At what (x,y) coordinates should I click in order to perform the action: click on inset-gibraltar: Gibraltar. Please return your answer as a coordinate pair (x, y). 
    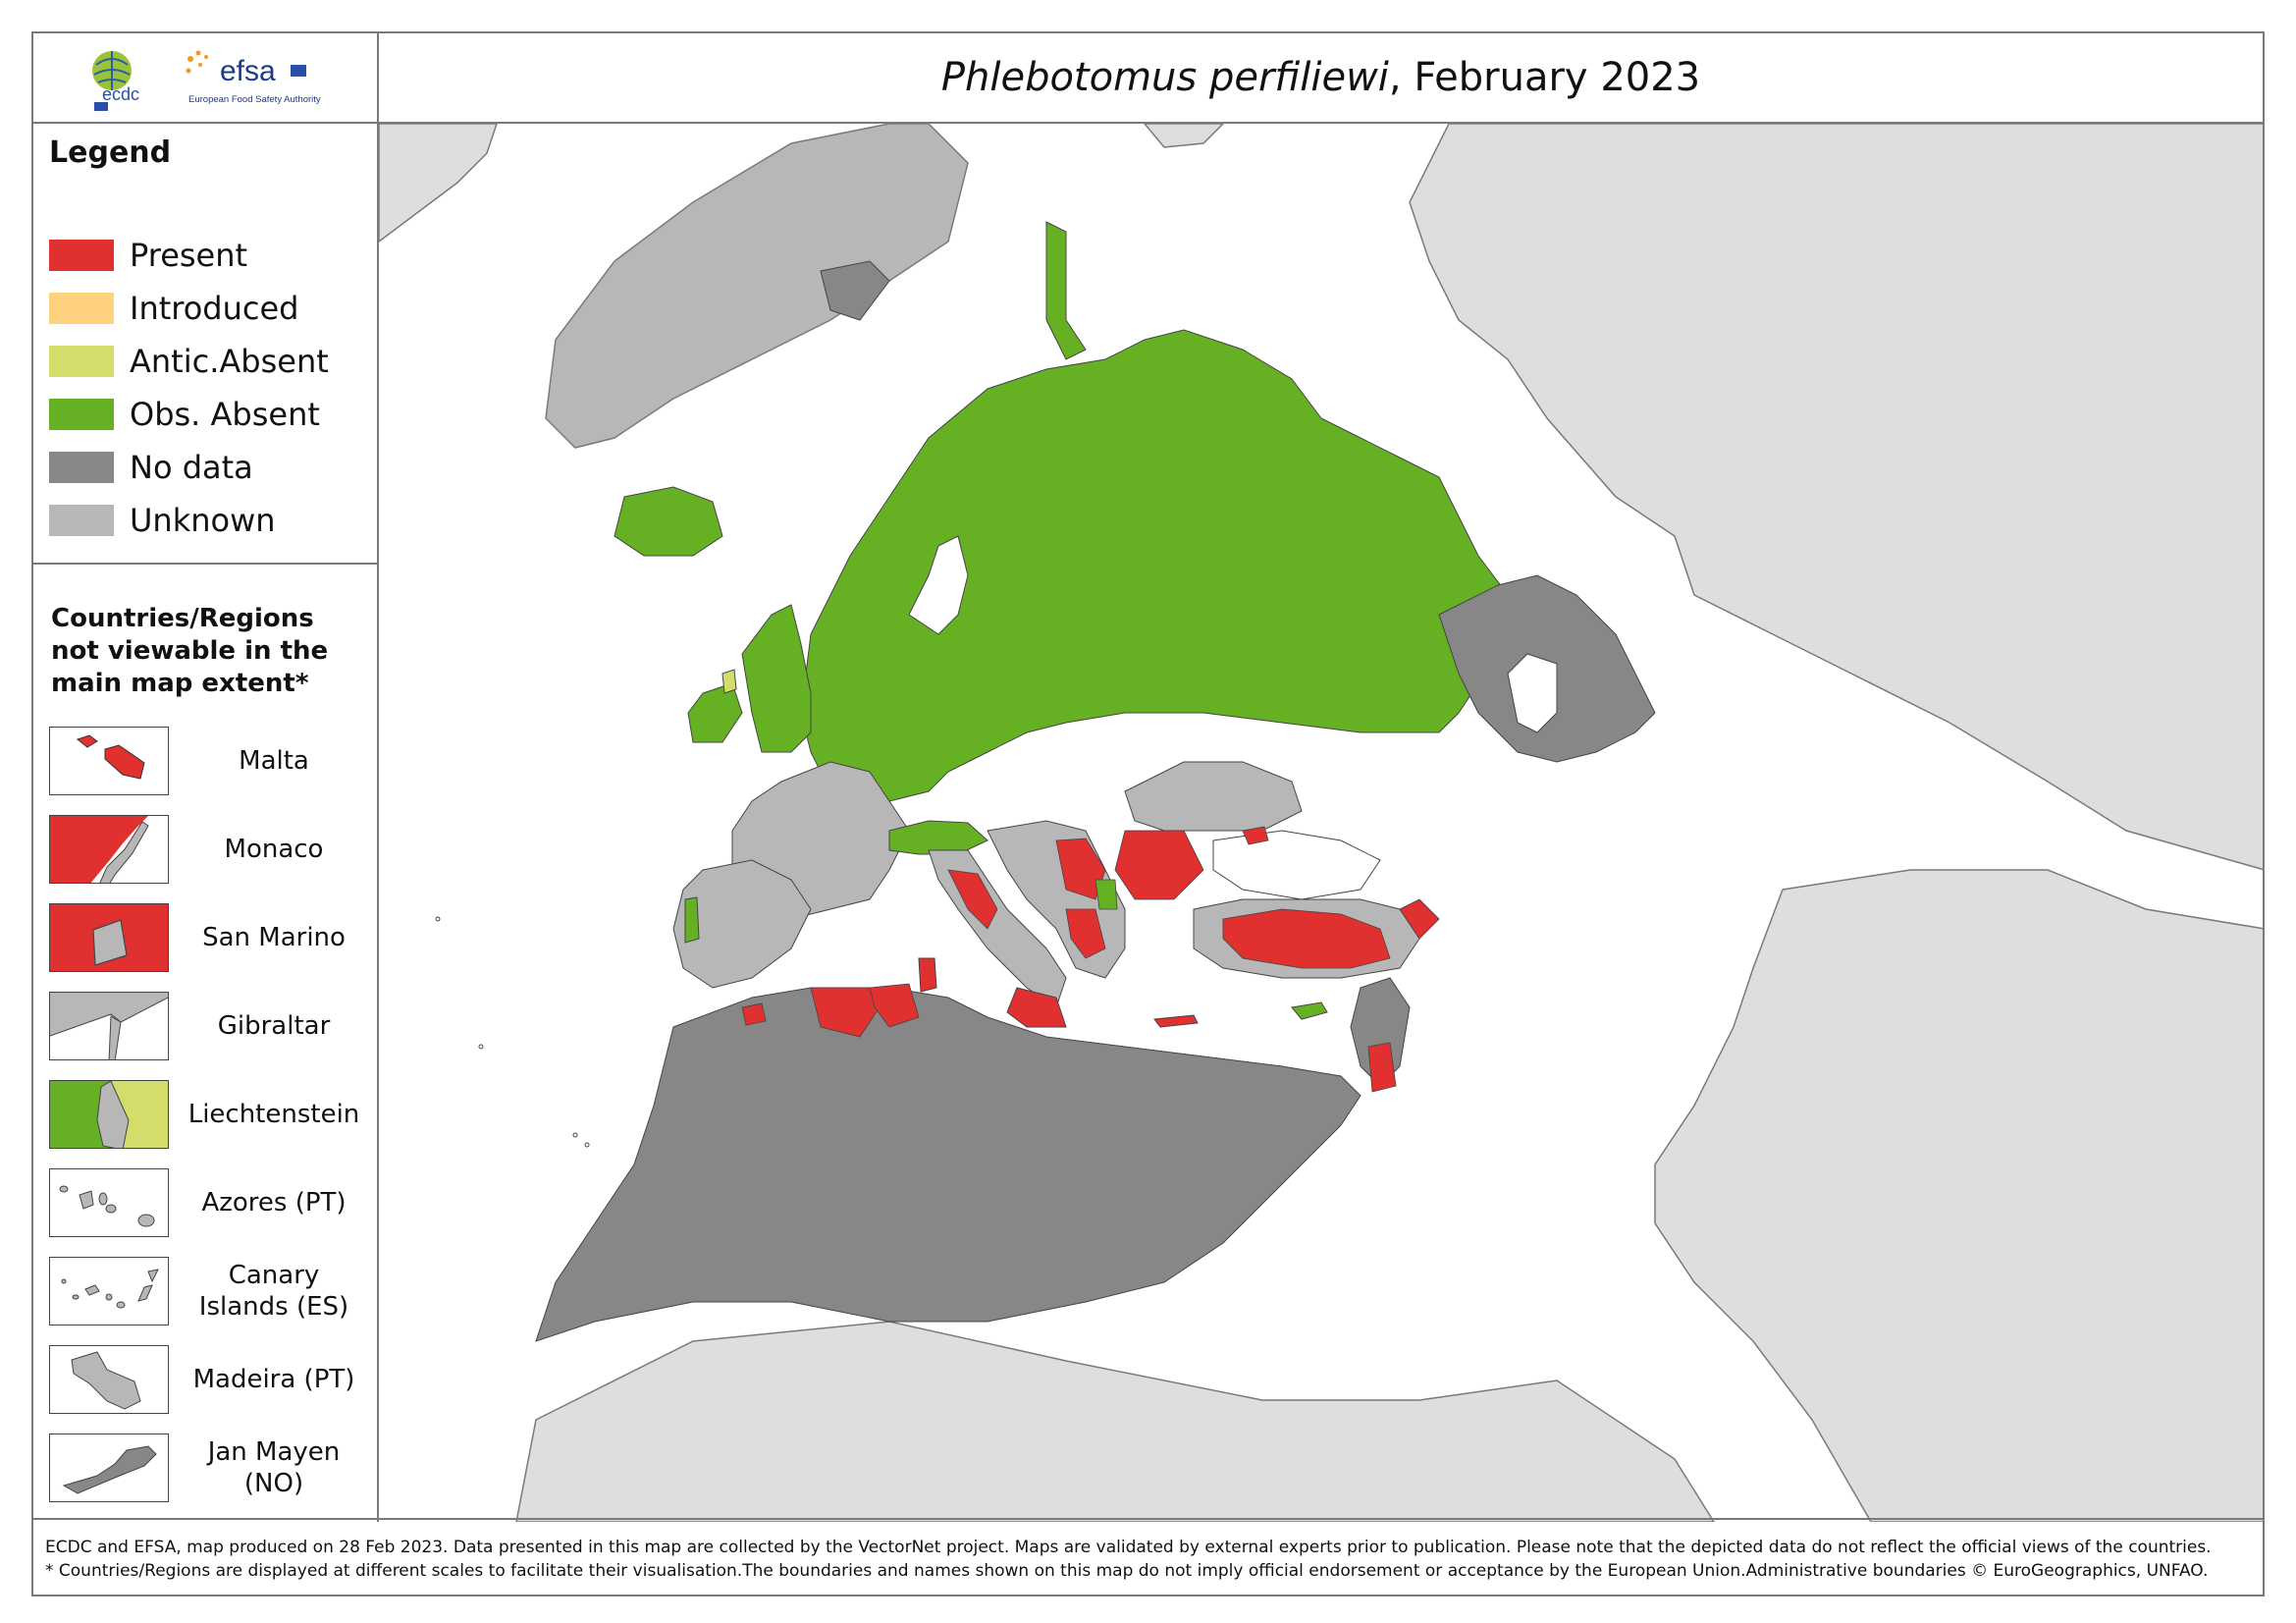
    Looking at the image, I should click on (206, 1028).